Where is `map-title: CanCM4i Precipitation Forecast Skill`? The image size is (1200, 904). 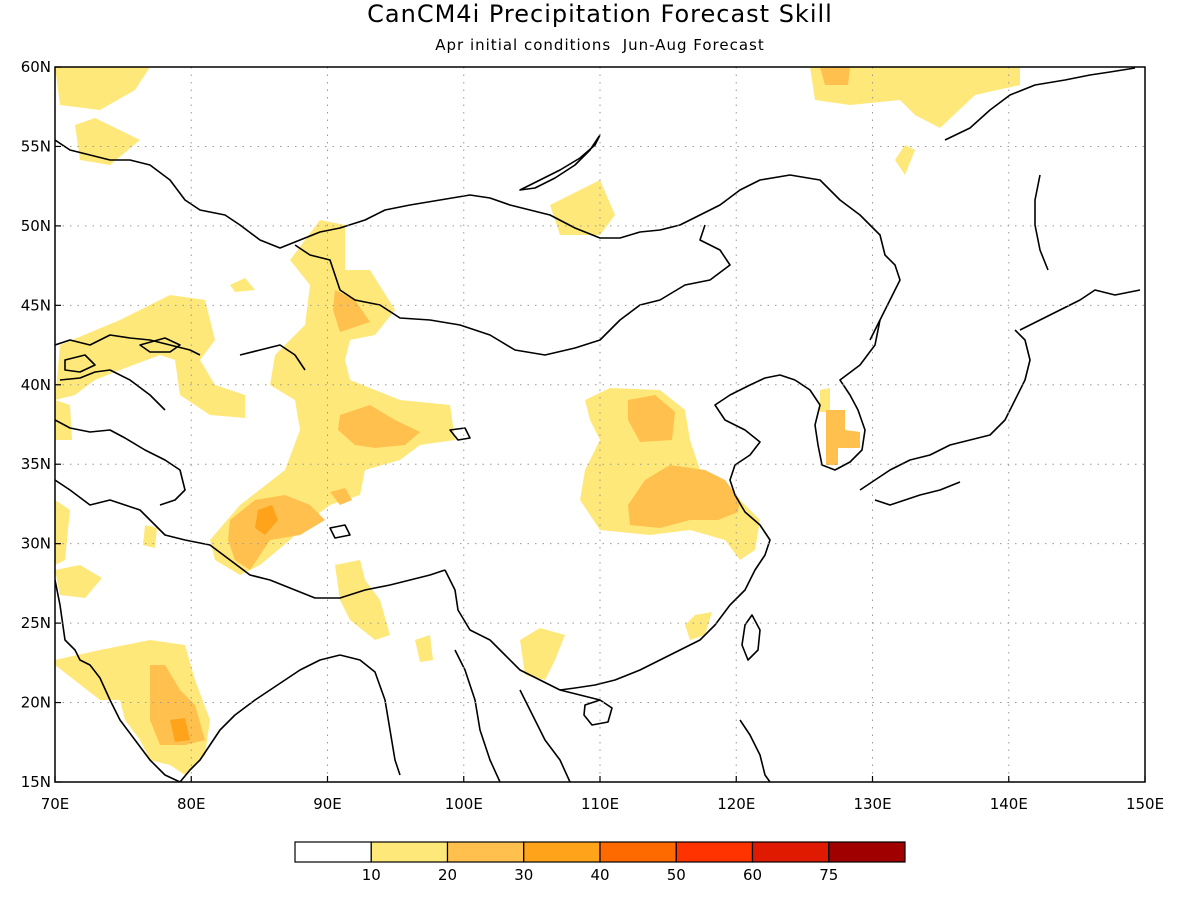
map-title: CanCM4i Precipitation Forecast Skill is located at coordinates (600, 14).